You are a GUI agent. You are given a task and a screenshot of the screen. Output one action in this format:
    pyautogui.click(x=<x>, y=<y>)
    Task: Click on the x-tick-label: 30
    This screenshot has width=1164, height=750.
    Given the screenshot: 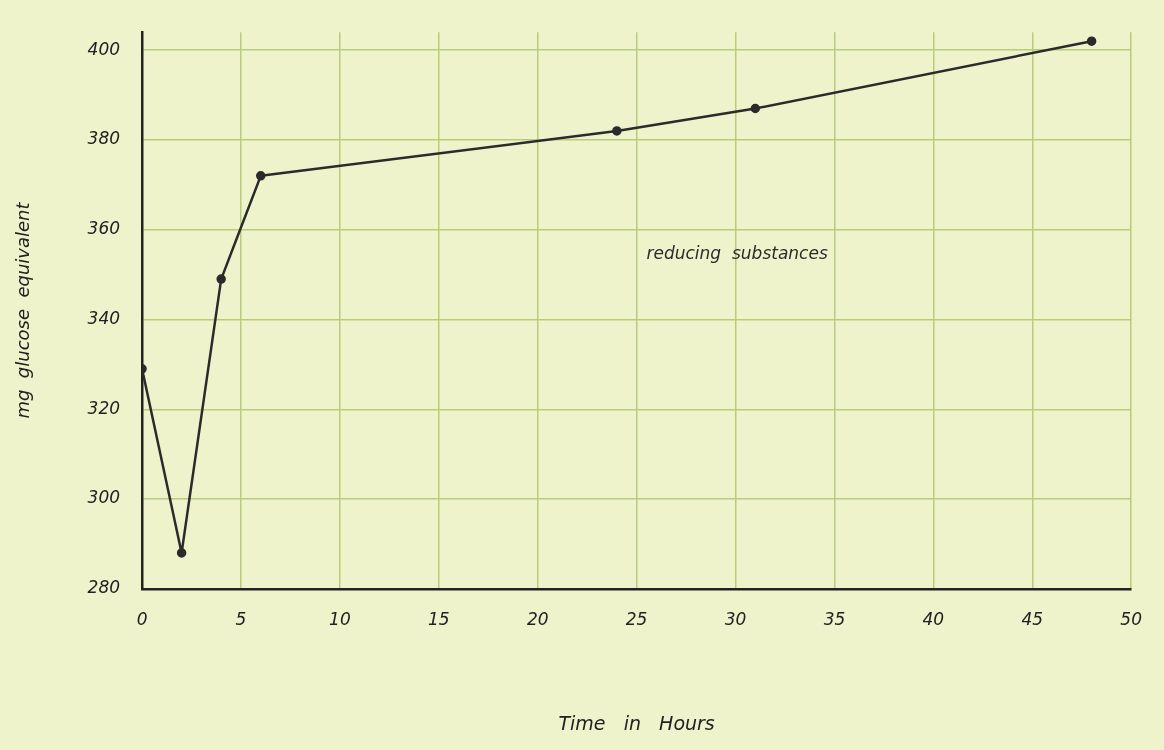 What is the action you would take?
    pyautogui.click(x=735, y=619)
    